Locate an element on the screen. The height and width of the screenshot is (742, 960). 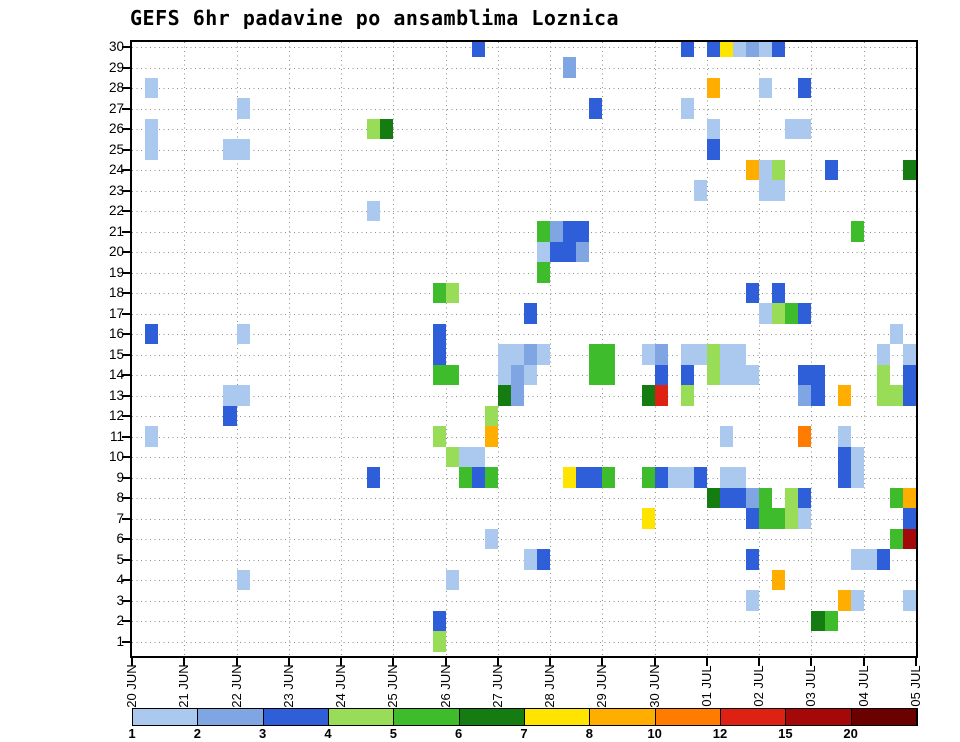
x-tick-label: 01 JUL is located at coordinates (706, 686).